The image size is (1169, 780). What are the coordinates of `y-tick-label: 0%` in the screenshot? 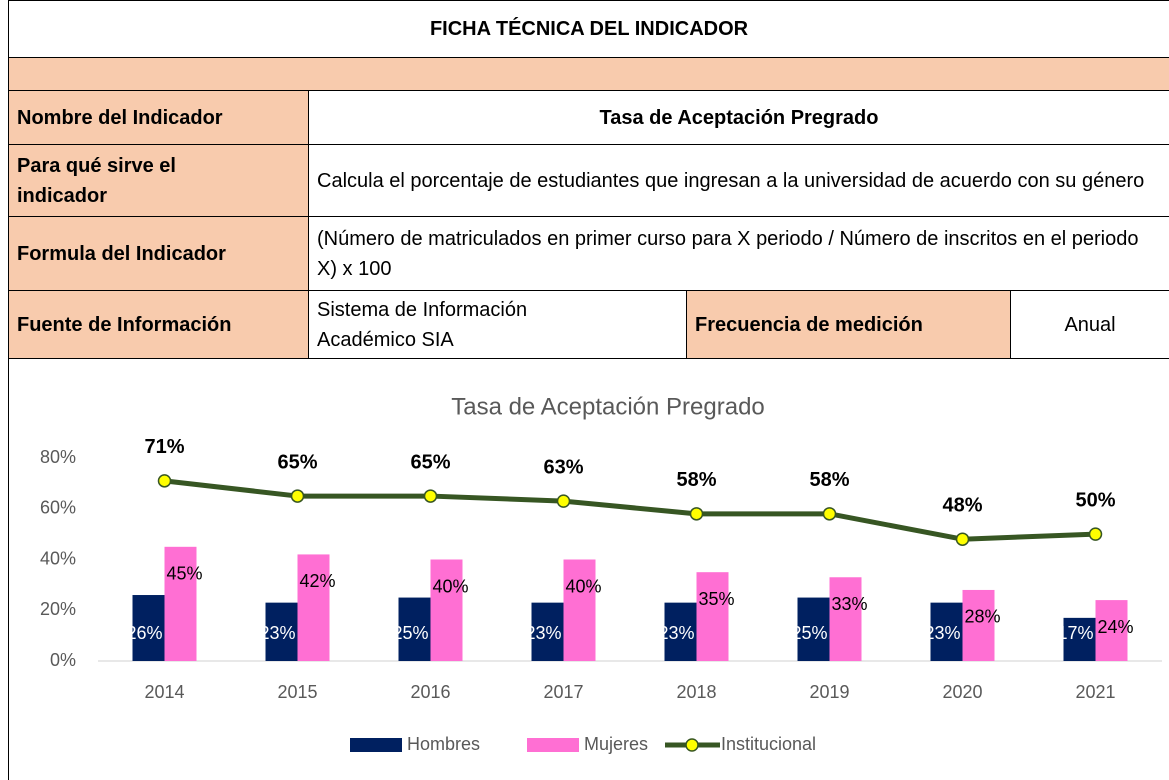 It's located at (63, 660).